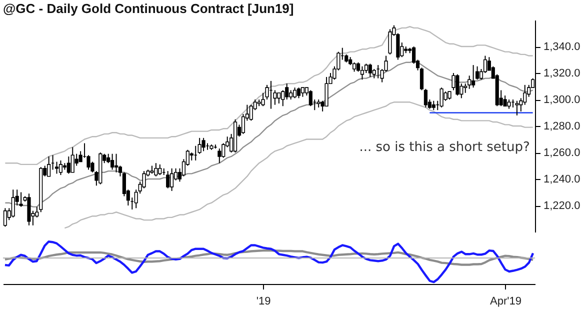 This screenshot has width=587, height=322. What do you see at coordinates (263, 302) in the screenshot?
I see `x-tick-label: '19` at bounding box center [263, 302].